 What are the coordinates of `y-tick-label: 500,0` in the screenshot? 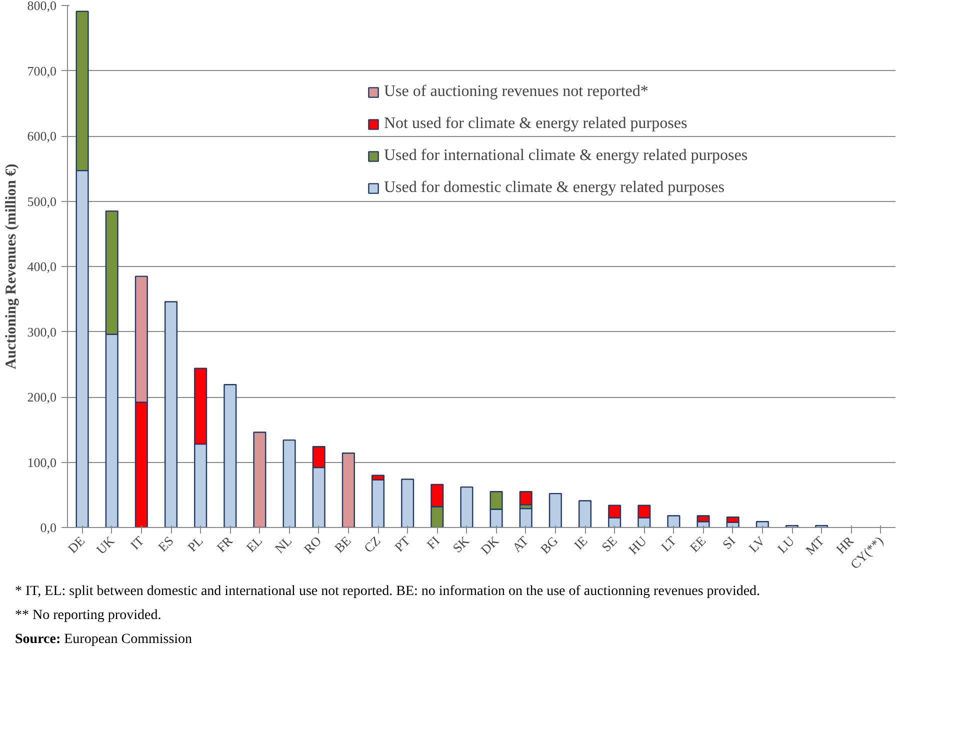 It's located at (41, 201).